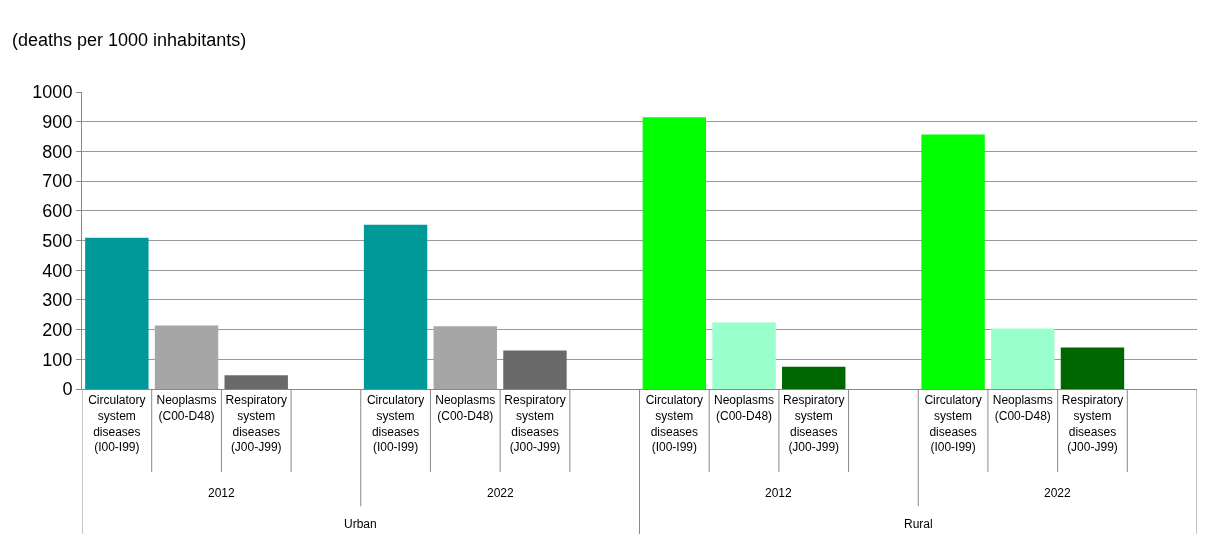  Describe the element at coordinates (57, 359) in the screenshot. I see `y-tick-label: 100` at that location.